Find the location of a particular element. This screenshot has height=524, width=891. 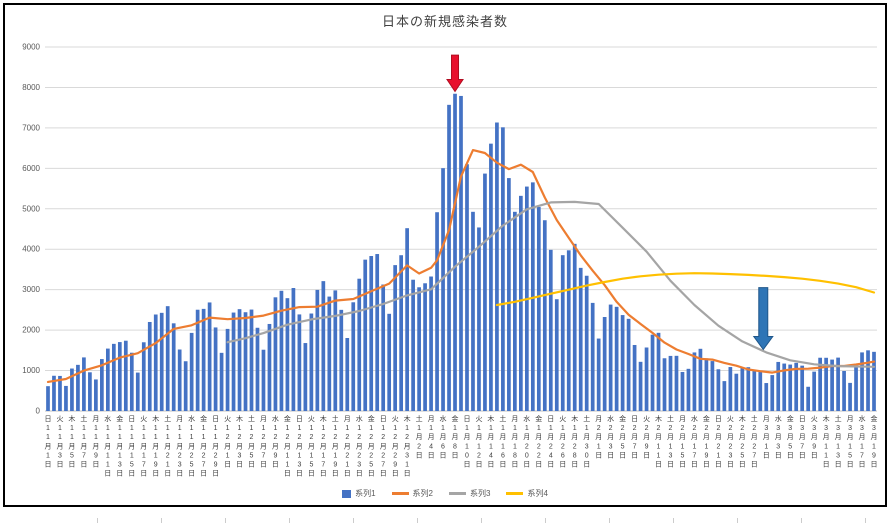

blue-down-arrow is located at coordinates (763, 319).